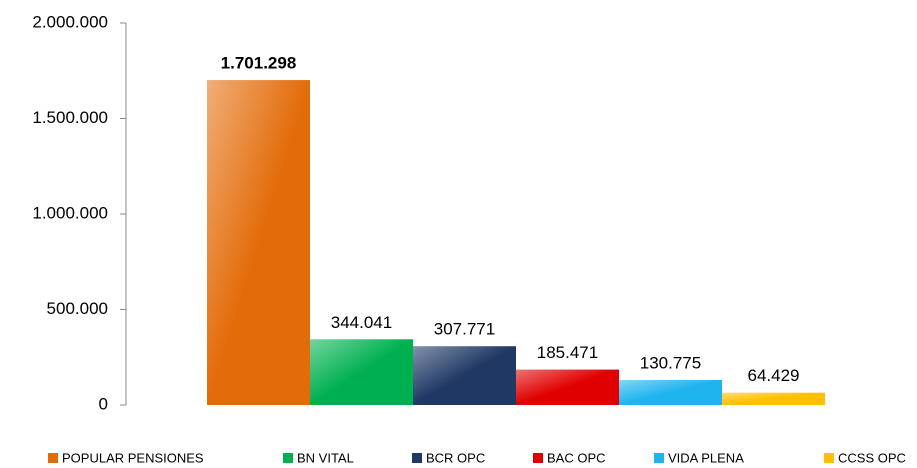 The height and width of the screenshot is (468, 917). I want to click on y-tick-label: 1.000.000, so click(70, 212).